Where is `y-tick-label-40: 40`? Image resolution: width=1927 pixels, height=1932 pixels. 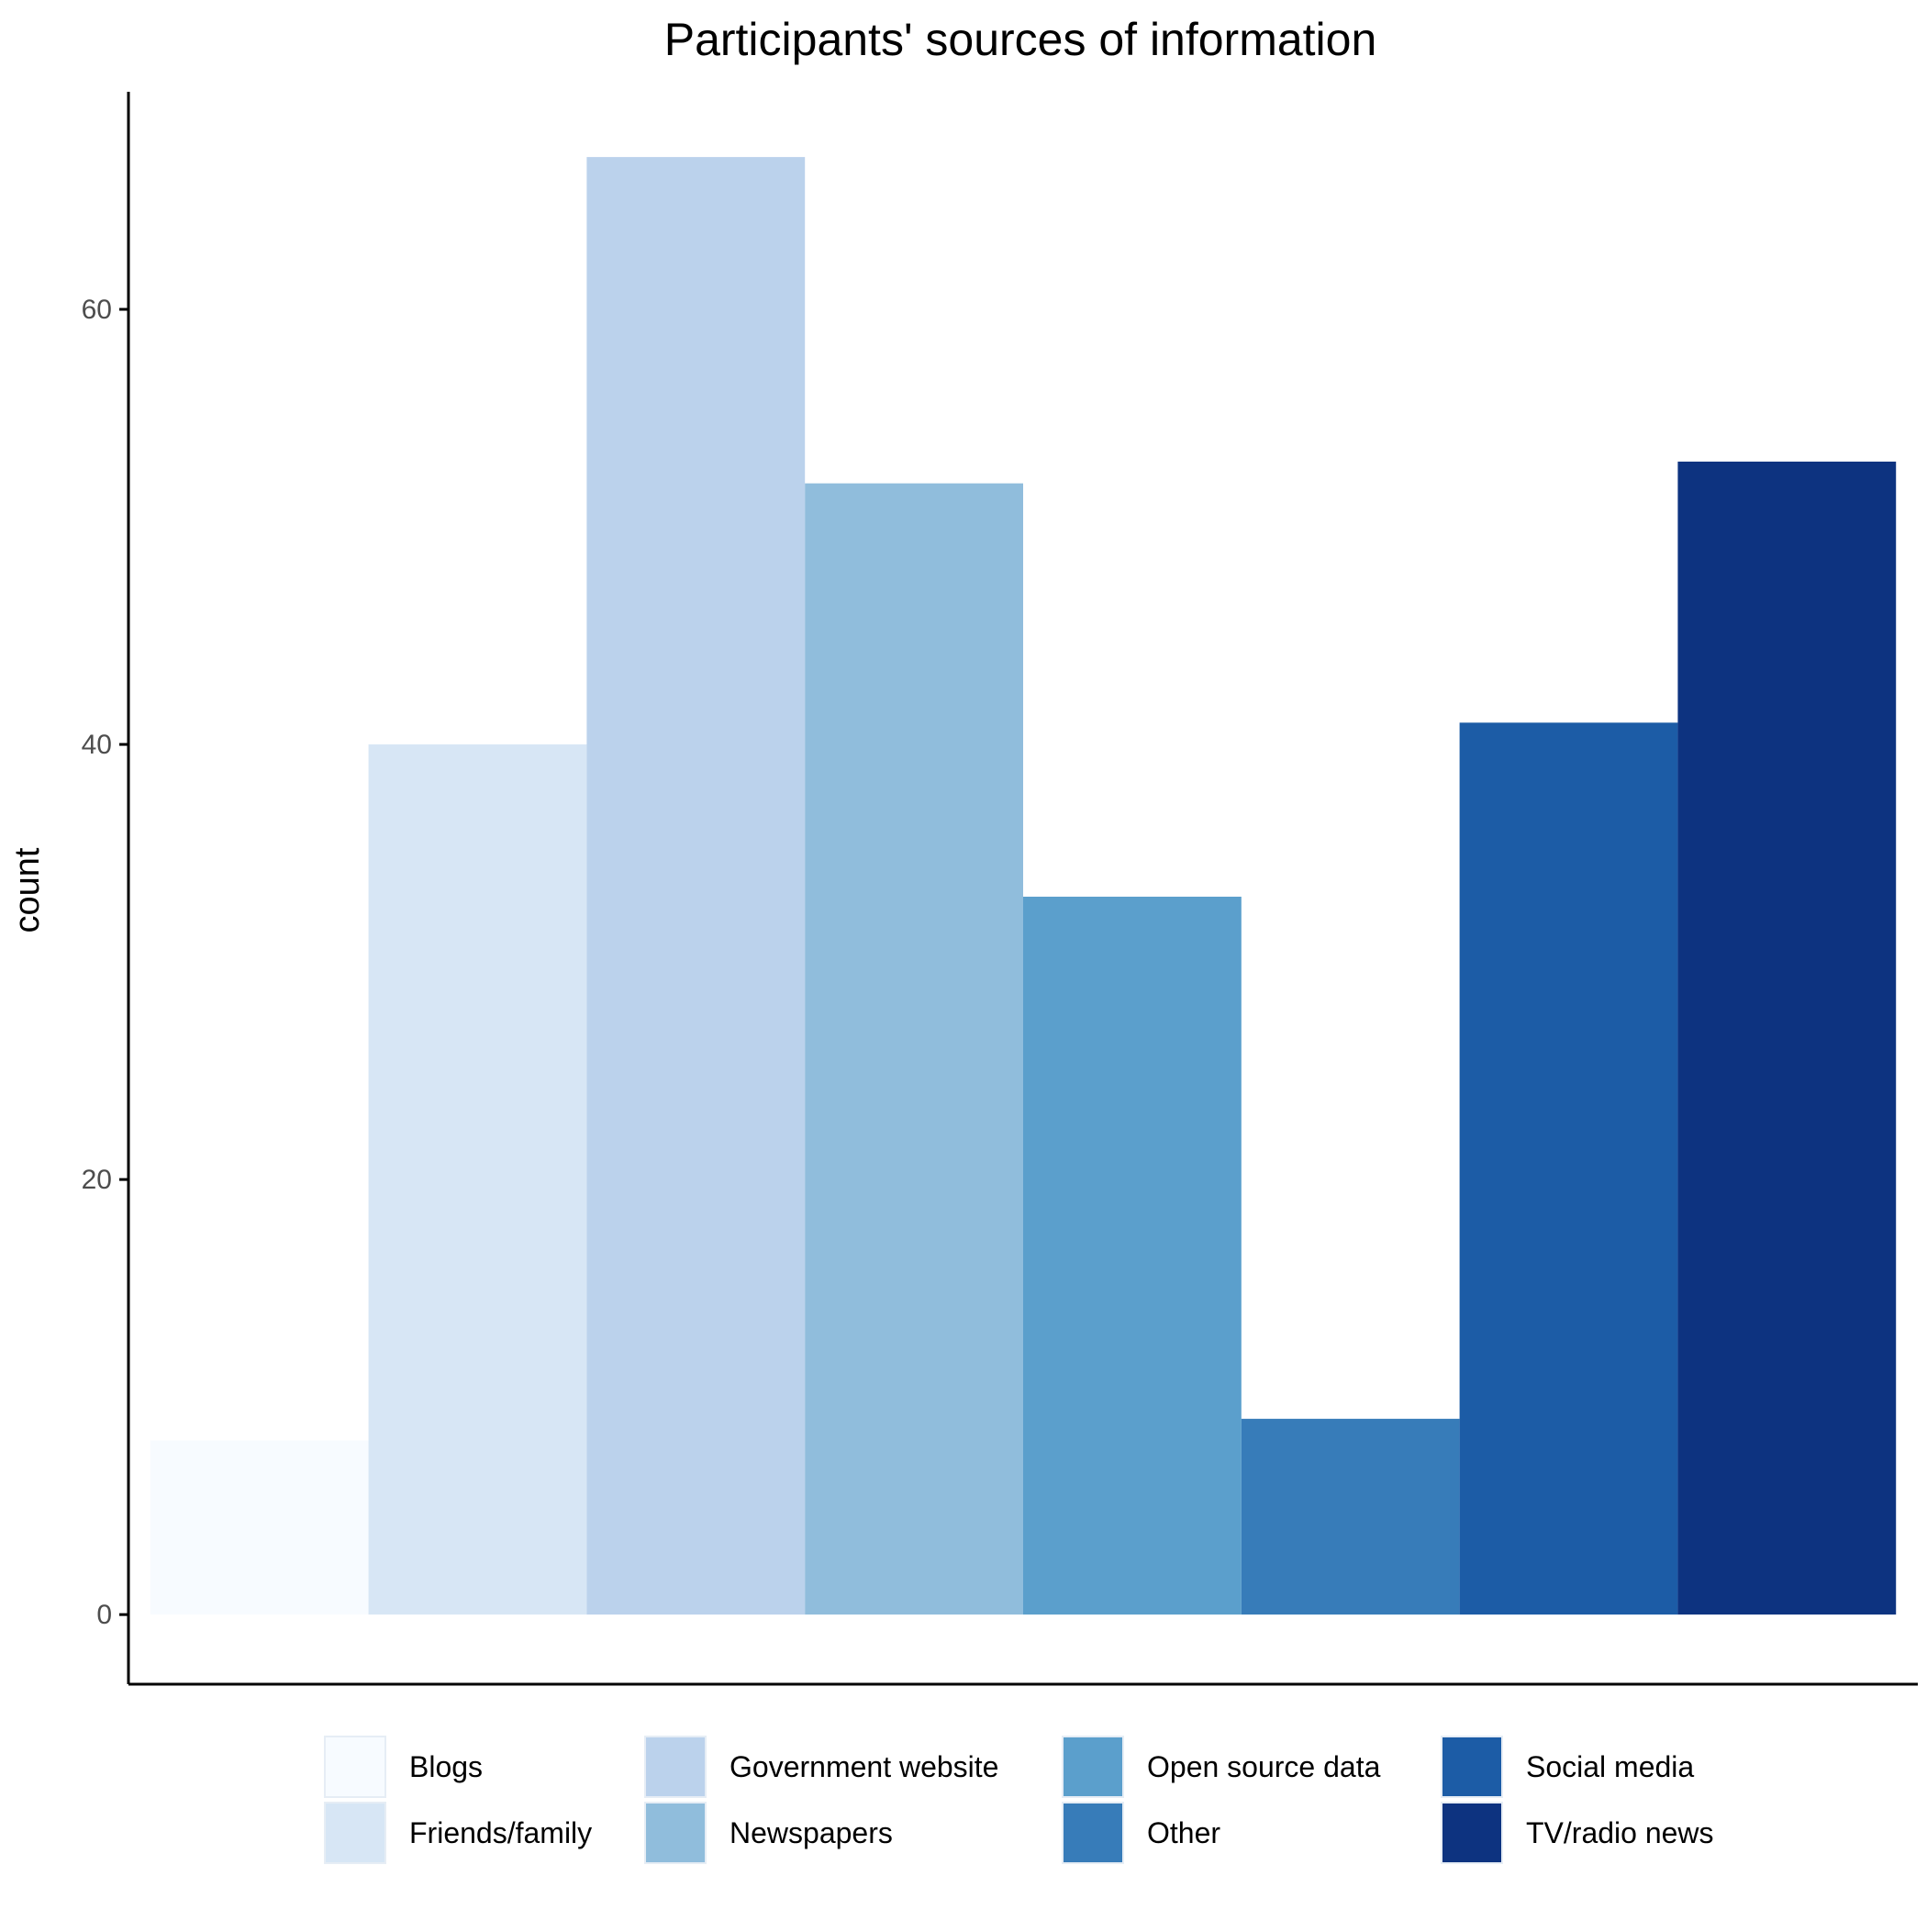 y-tick-label-40: 40 is located at coordinates (97, 745).